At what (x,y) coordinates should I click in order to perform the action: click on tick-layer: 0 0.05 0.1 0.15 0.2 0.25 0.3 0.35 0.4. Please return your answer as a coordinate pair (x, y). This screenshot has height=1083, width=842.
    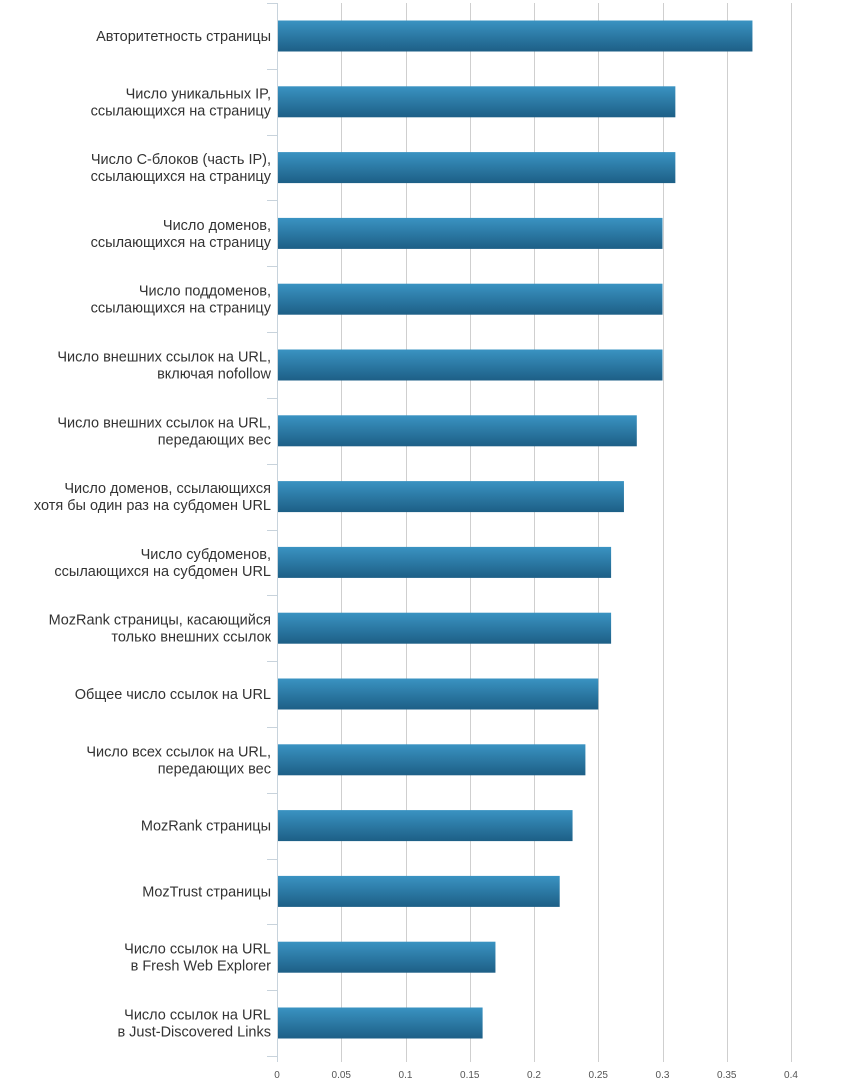
    Looking at the image, I should click on (536, 1075).